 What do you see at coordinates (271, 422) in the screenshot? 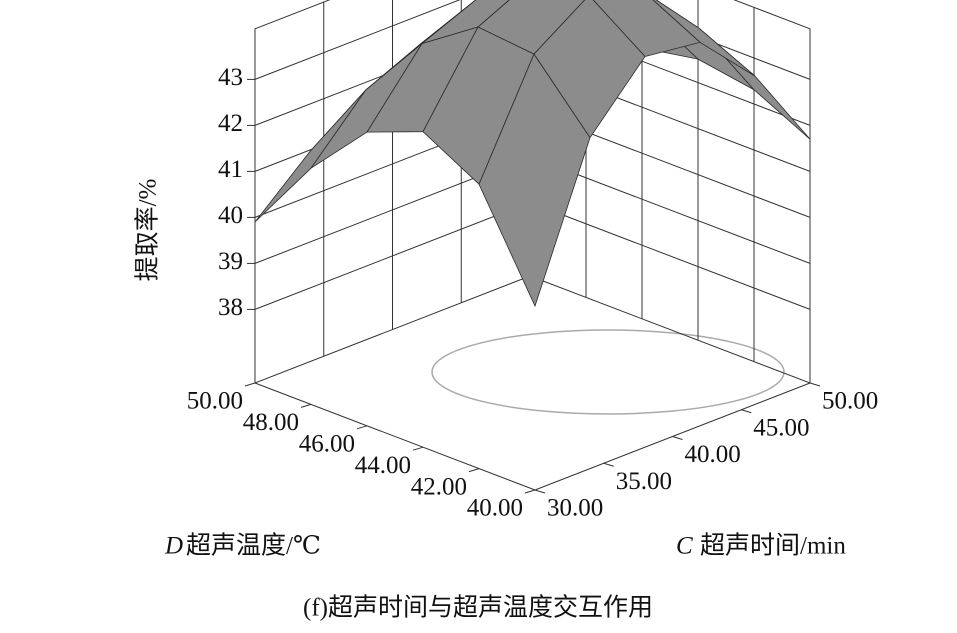
I see `y-tick-label: 48.00` at bounding box center [271, 422].